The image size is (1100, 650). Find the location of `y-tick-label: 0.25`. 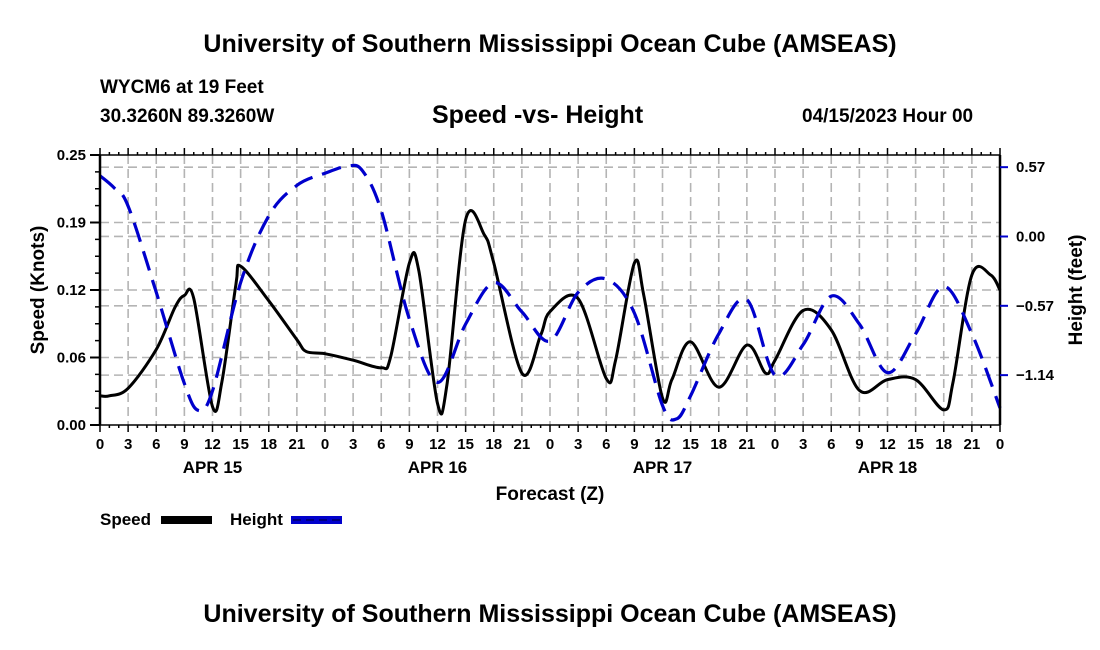

y-tick-label: 0.25 is located at coordinates (71, 155).